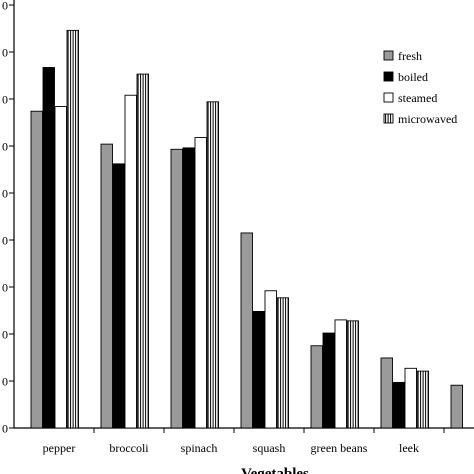  Describe the element at coordinates (398, 405) in the screenshot. I see `bar-boiled-leek` at that location.